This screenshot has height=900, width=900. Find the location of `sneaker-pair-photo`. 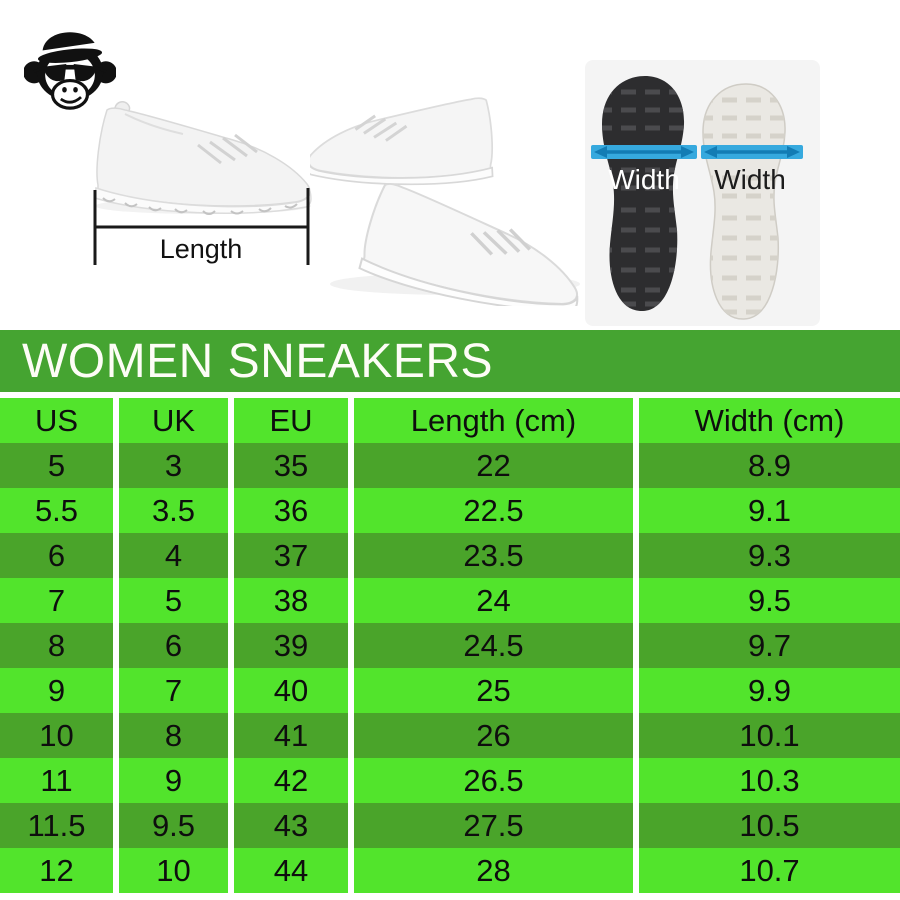

sneaker-pair-photo is located at coordinates (445, 201).